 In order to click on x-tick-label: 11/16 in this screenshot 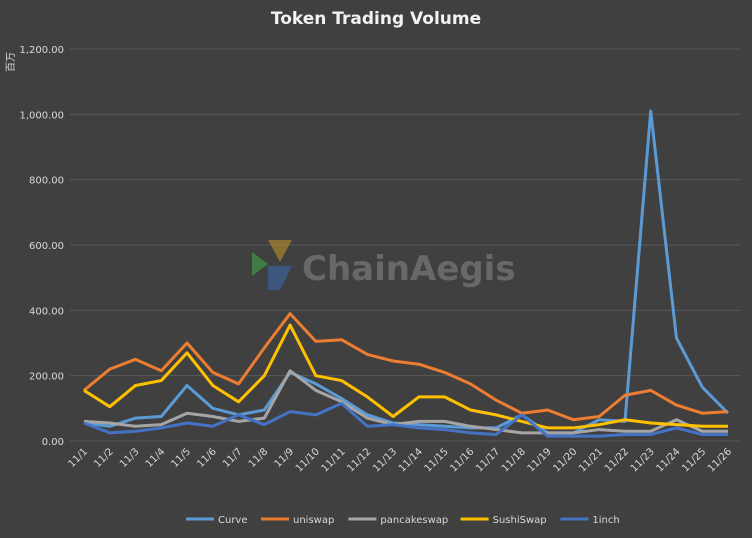, I will do `click(462, 460)`.